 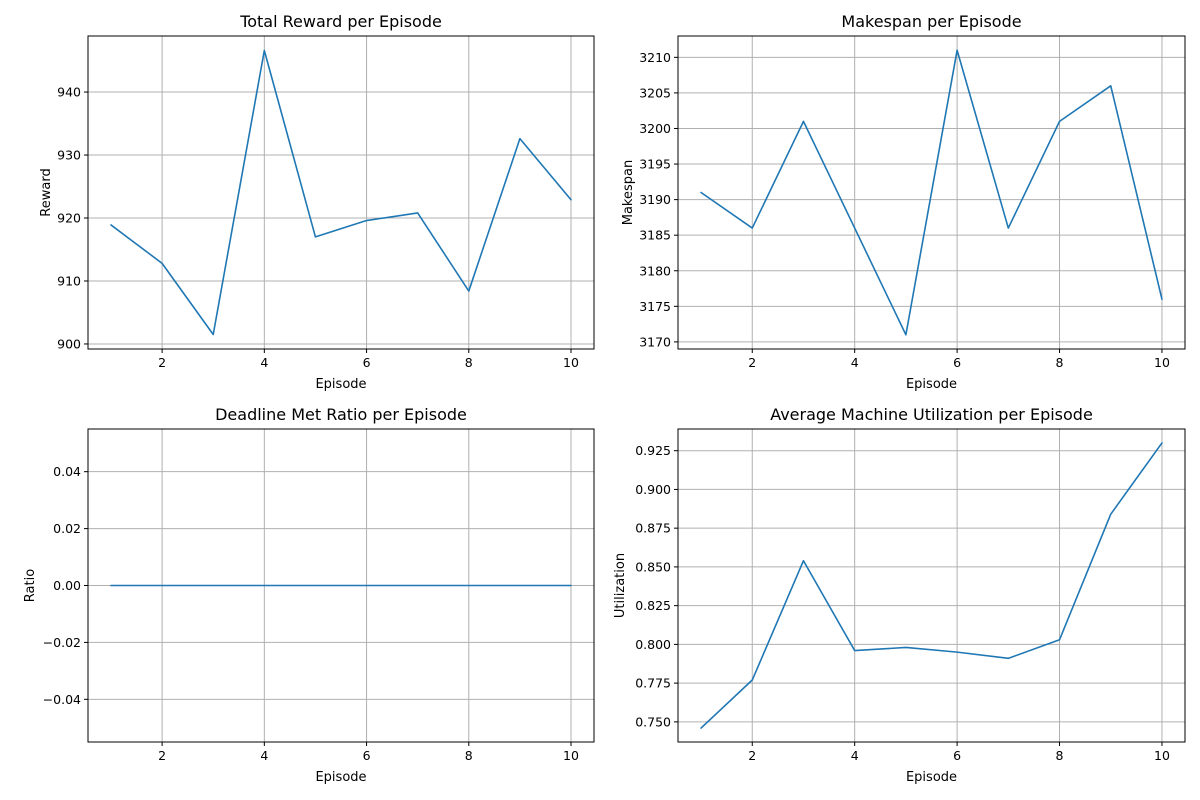 I want to click on y-tick-label: 0.02, so click(x=67, y=528).